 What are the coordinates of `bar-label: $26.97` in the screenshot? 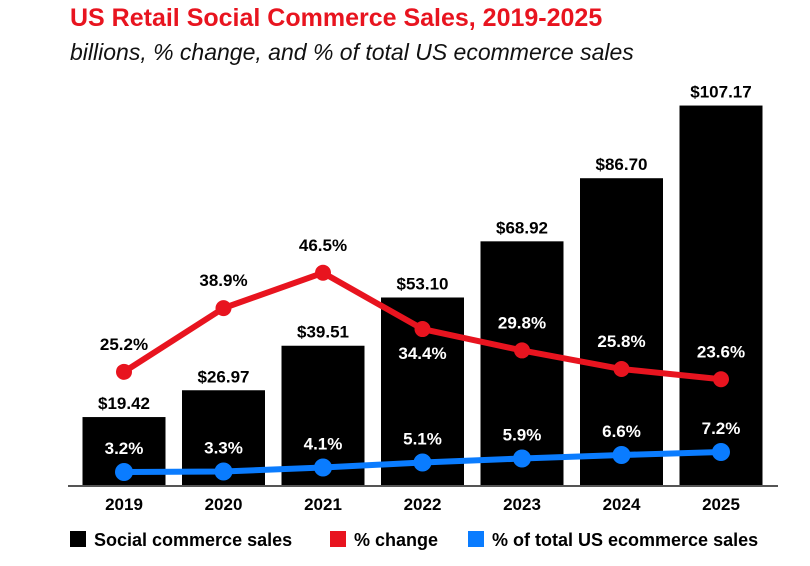 It's located at (224, 376).